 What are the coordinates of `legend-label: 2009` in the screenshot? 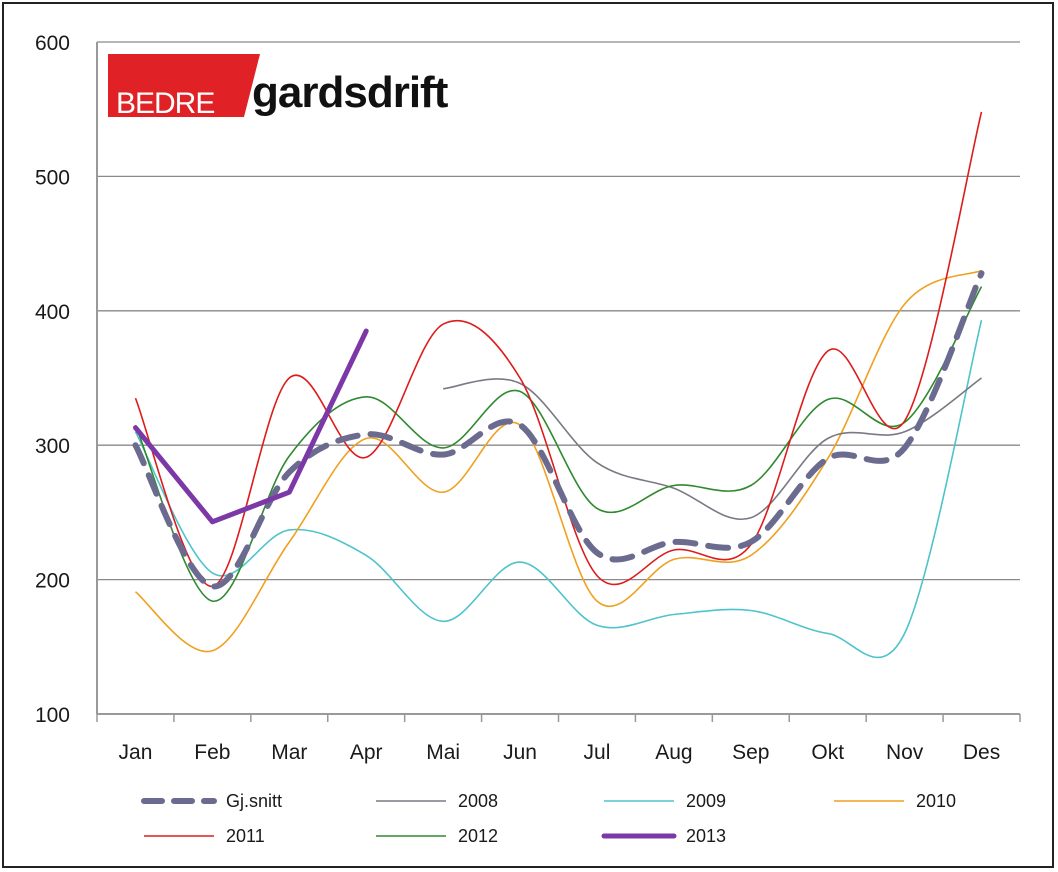 It's located at (706, 801).